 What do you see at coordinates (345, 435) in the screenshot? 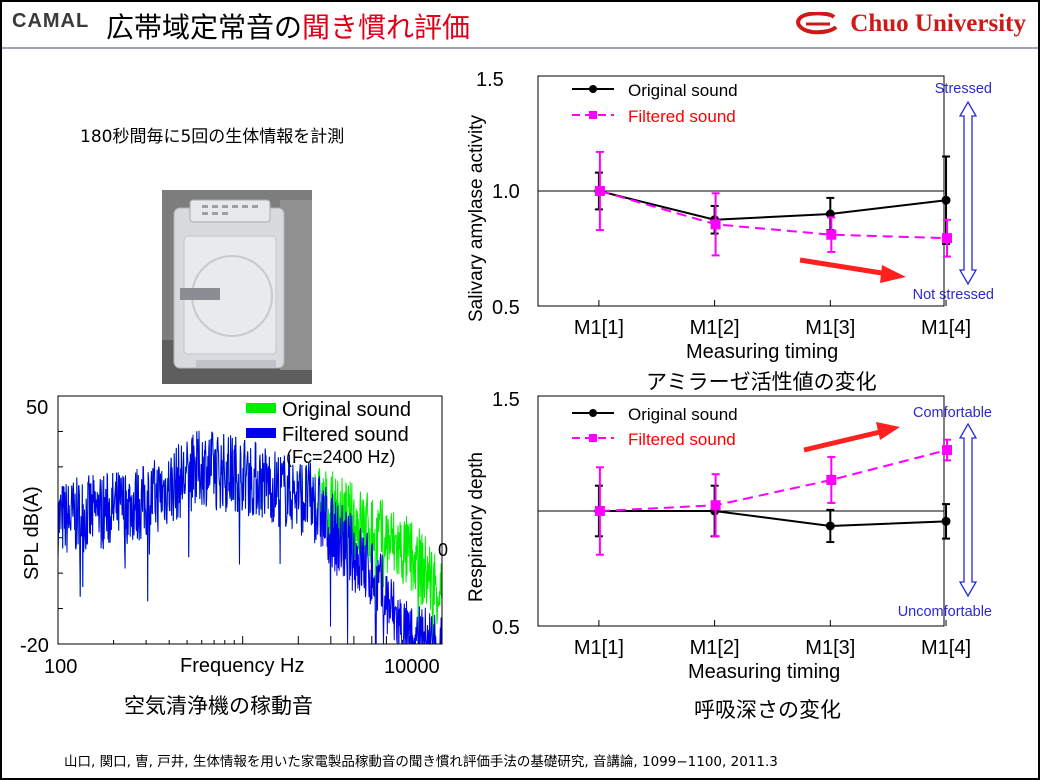
I see `legend-label-filtered: Filtered sound` at bounding box center [345, 435].